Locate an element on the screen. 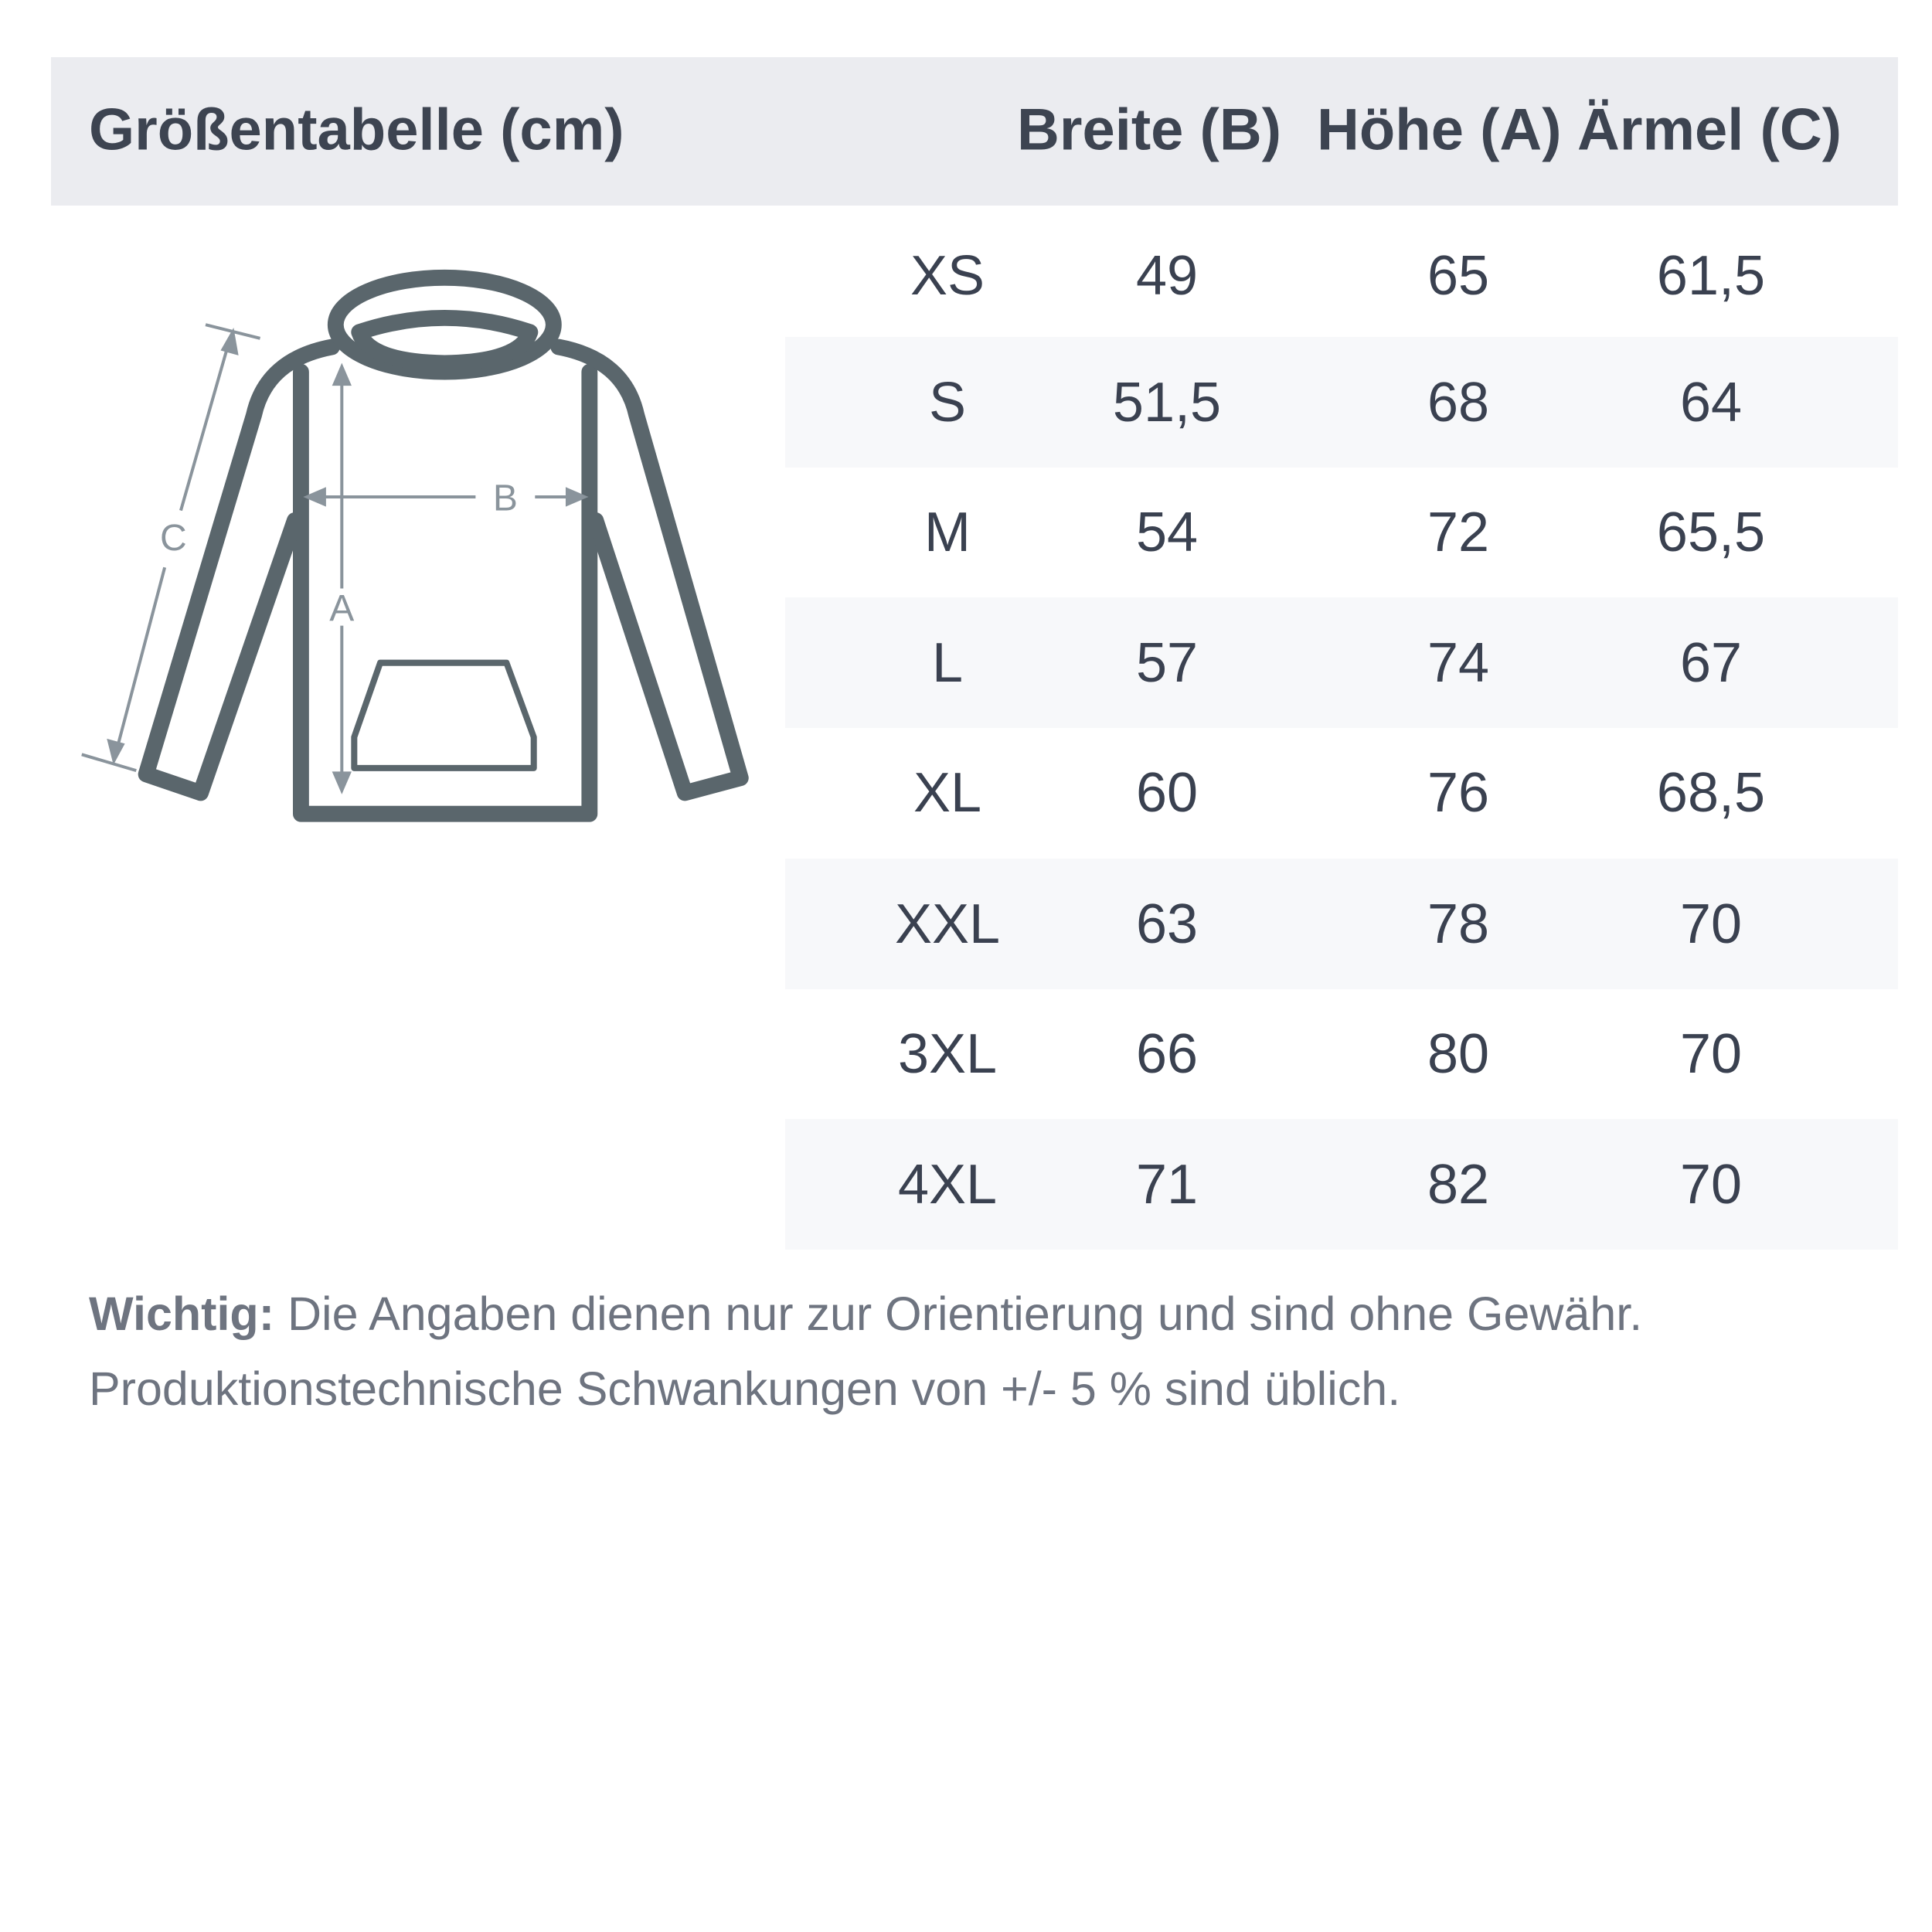  note-bold-label: Wichtig: is located at coordinates (182, 1313).